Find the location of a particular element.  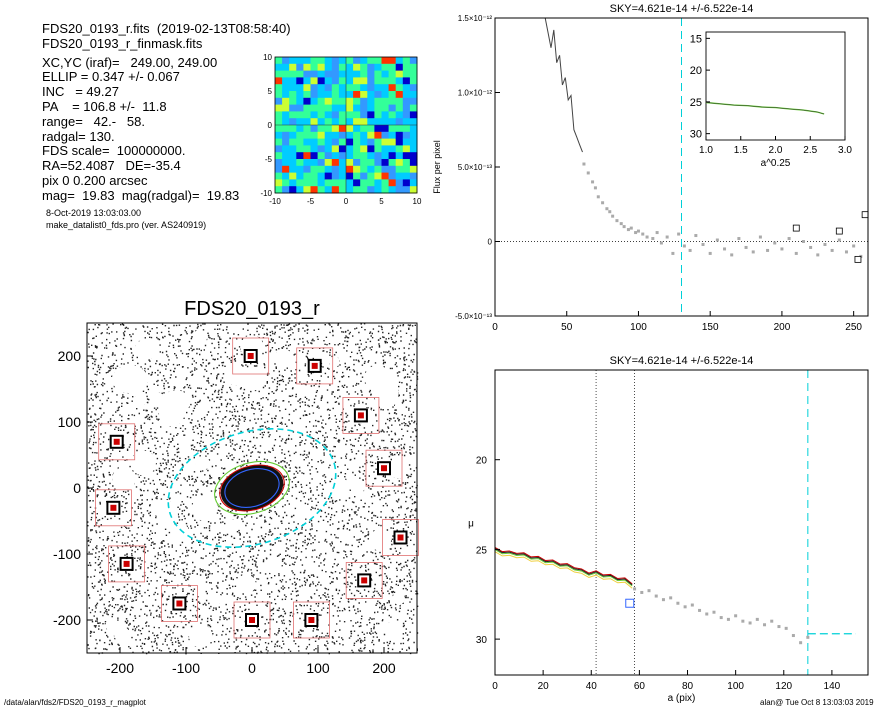

mu-ytick-label: 20 is located at coordinates (482, 461).